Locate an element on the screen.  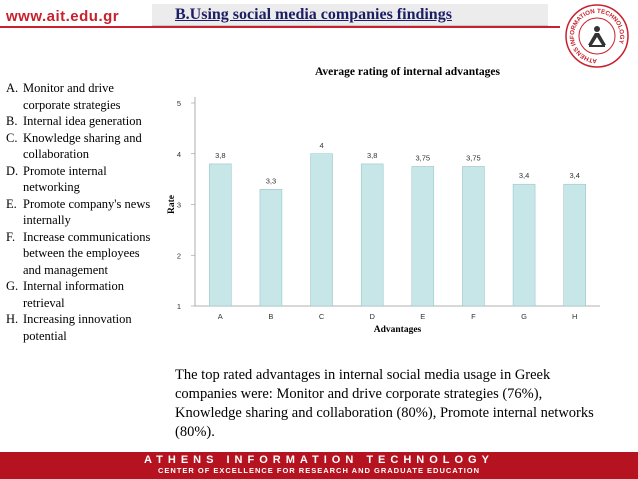
footer-institution-name: ATHENS INFORMATION TECHNOLOGY is located at coordinates (319, 460).